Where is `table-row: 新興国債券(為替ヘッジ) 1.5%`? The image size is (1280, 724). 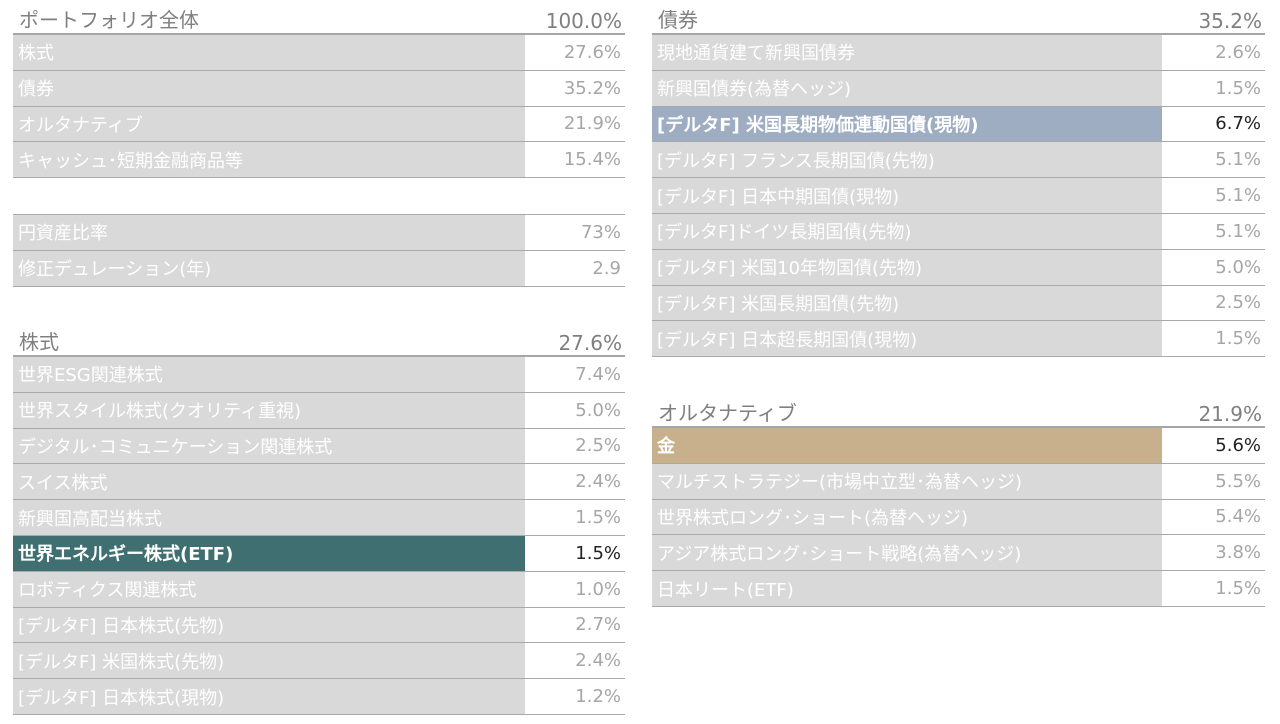
table-row: 新興国債券(為替ヘッジ) 1.5% is located at coordinates (958, 88).